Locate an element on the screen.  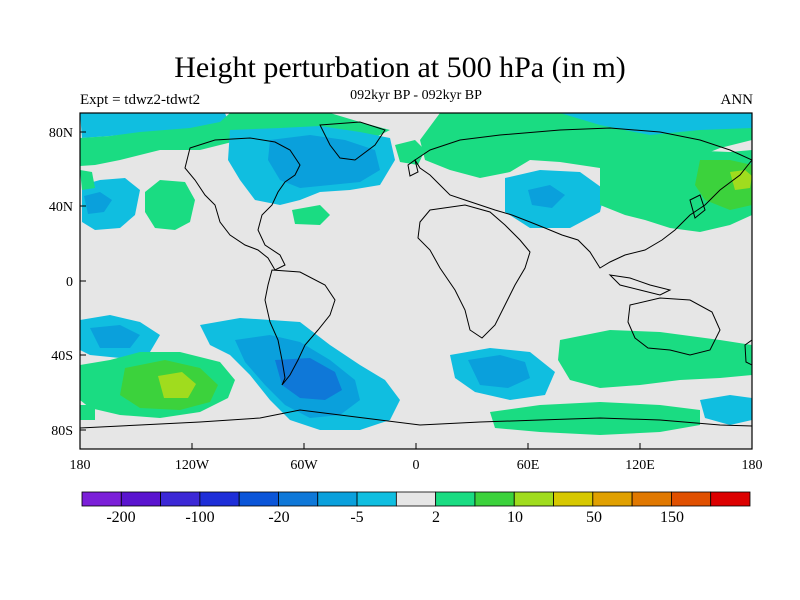
coast-africa is located at coordinates (474, 271).